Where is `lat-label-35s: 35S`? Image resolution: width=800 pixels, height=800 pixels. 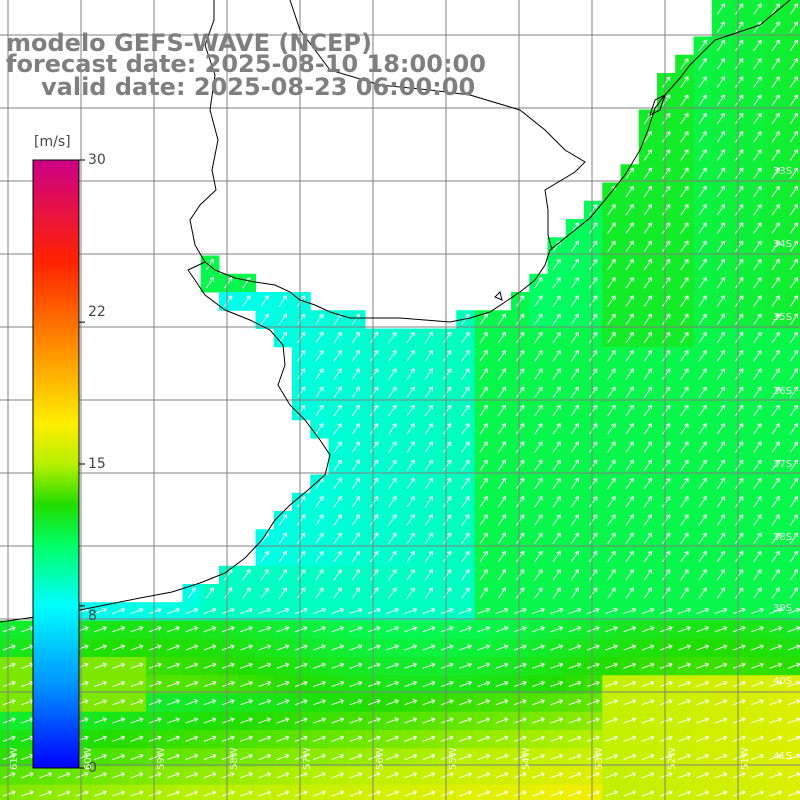 lat-label-35s: 35S is located at coordinates (783, 317).